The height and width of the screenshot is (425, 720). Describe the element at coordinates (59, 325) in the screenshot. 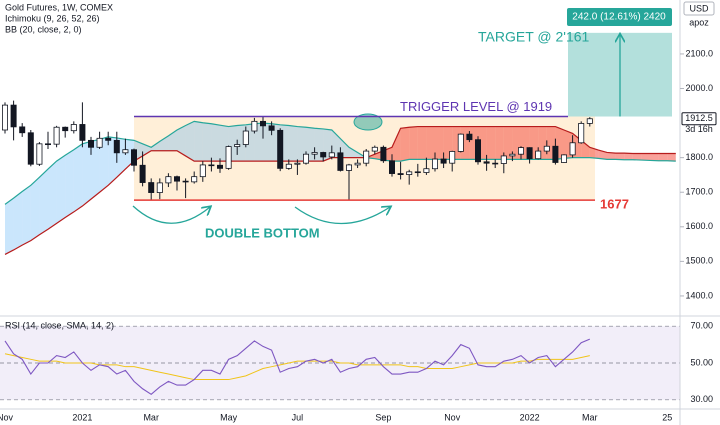

I see `rsi-legend: RSI (14, close, SMA, 14, 2)` at that location.